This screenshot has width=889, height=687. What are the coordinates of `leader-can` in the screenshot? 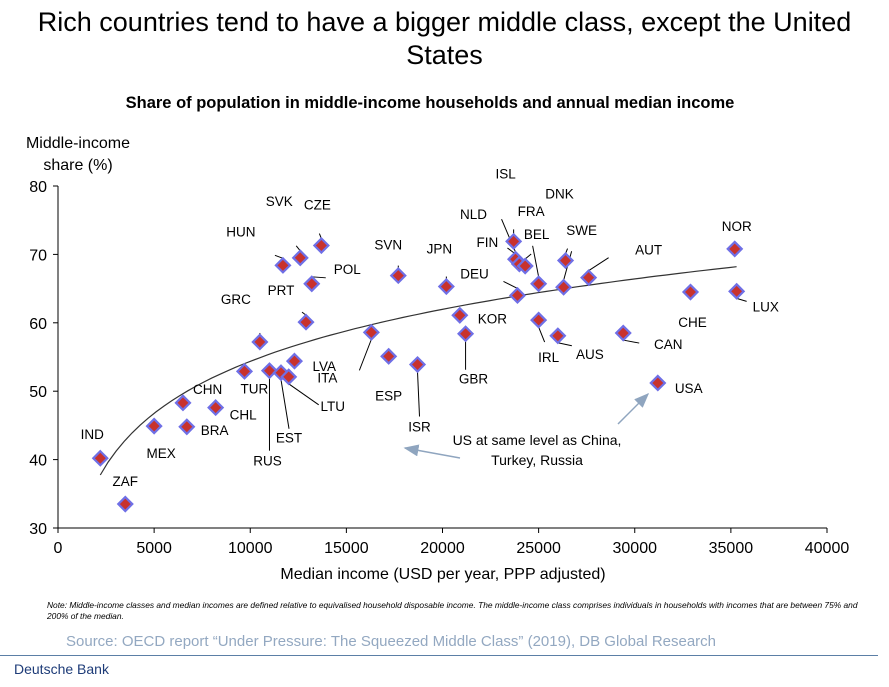 It's located at (631, 341).